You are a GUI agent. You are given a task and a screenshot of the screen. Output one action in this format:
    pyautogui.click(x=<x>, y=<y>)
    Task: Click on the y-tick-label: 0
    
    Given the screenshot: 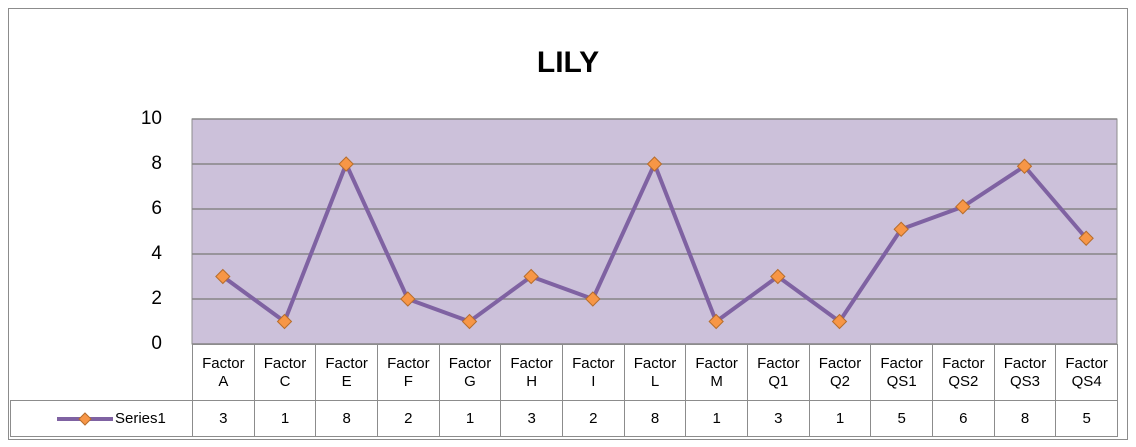 What is the action you would take?
    pyautogui.click(x=156, y=343)
    